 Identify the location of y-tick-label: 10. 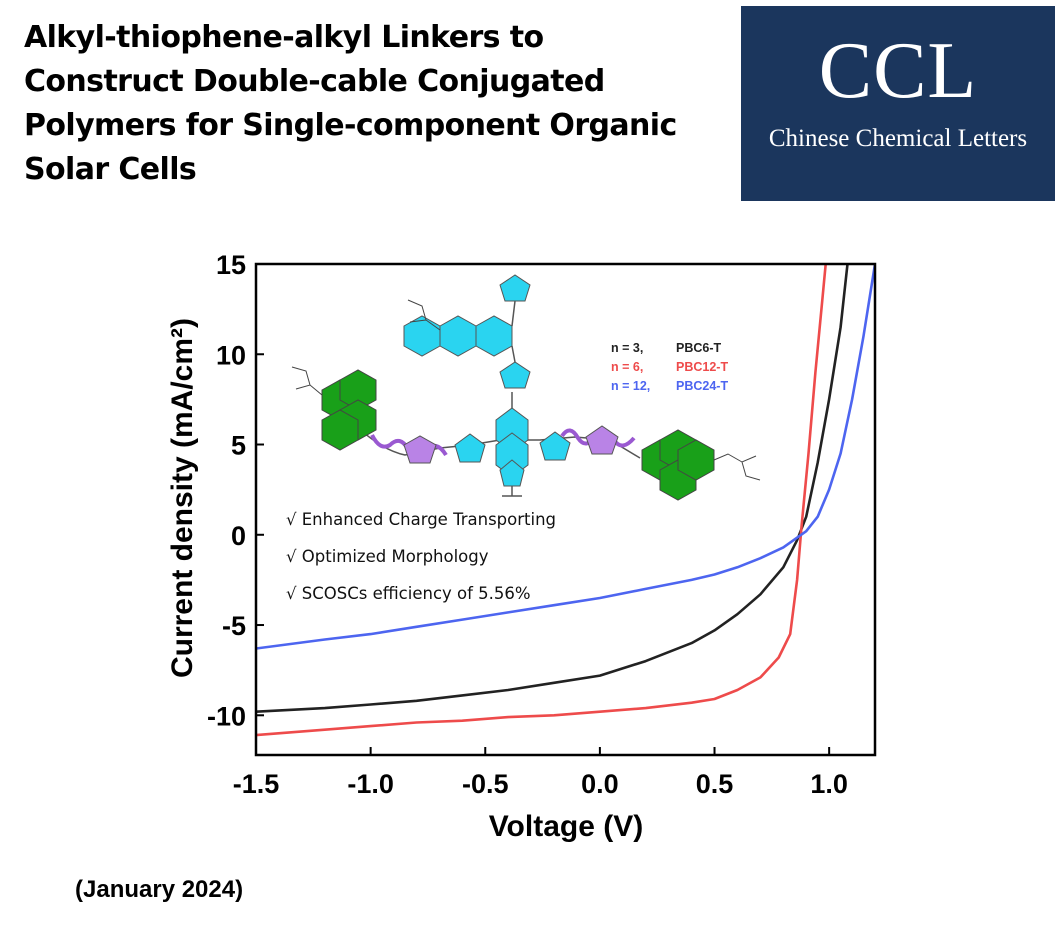
(231, 355).